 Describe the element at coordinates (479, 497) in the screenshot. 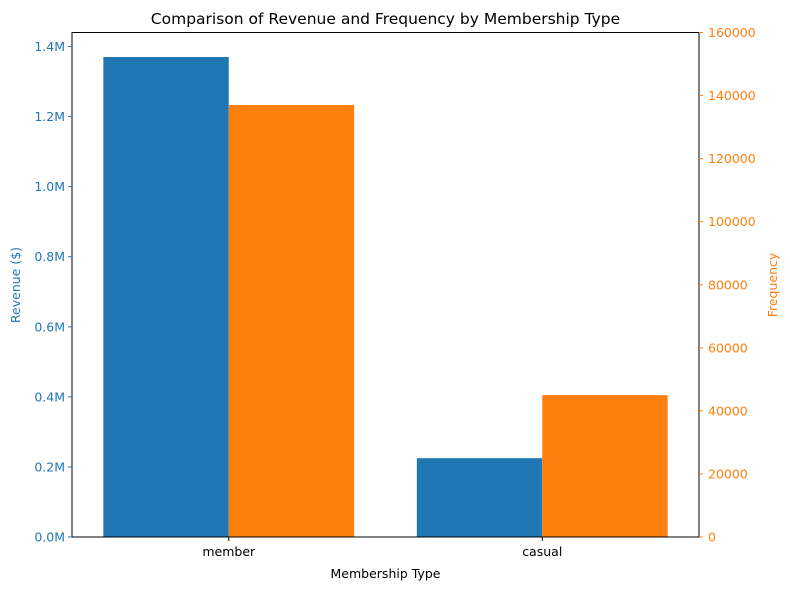

I see `revenue-bar-casual` at that location.